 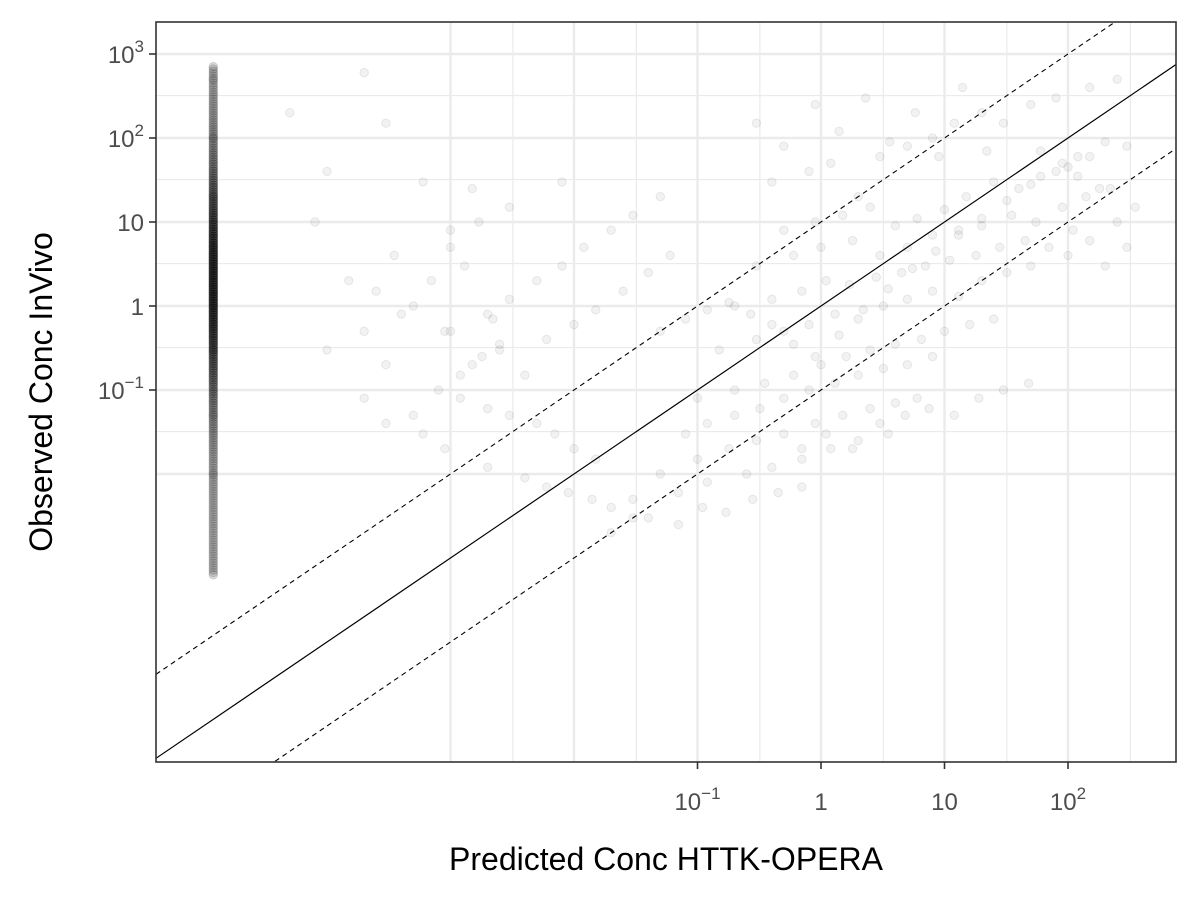 What do you see at coordinates (820, 802) in the screenshot?
I see `x-tick-label: 1` at bounding box center [820, 802].